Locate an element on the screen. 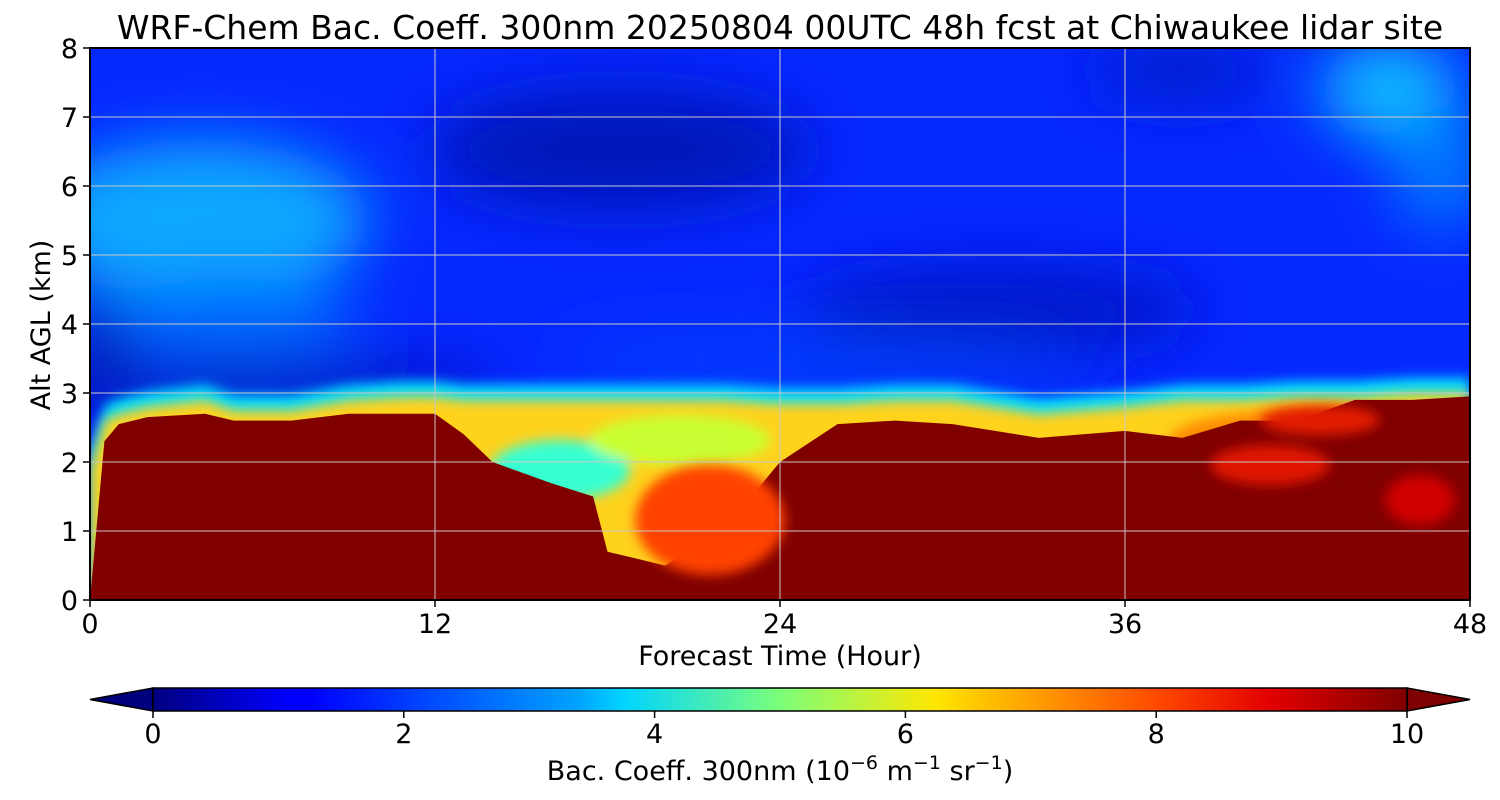 The width and height of the screenshot is (1500, 800). colorbar-tick-label: 8 is located at coordinates (1156, 734).